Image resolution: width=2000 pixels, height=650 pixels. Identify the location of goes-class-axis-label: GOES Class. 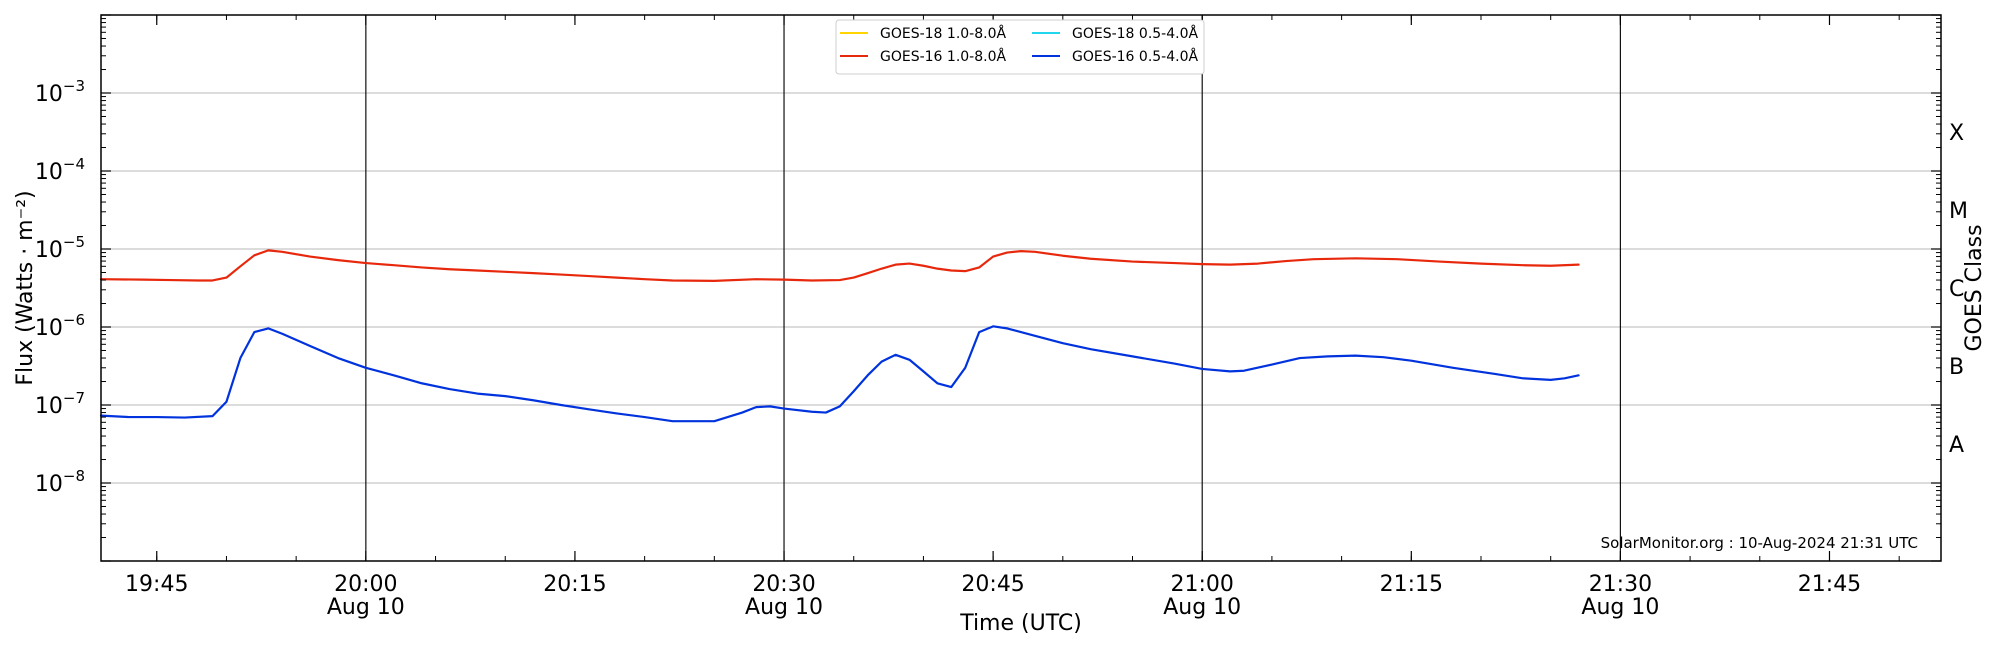
(1974, 287).